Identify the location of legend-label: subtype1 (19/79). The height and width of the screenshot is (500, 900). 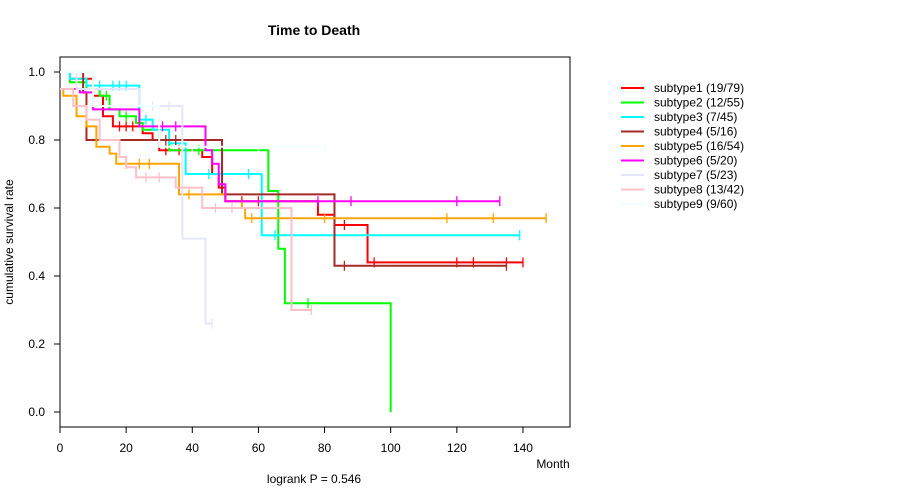
(699, 88).